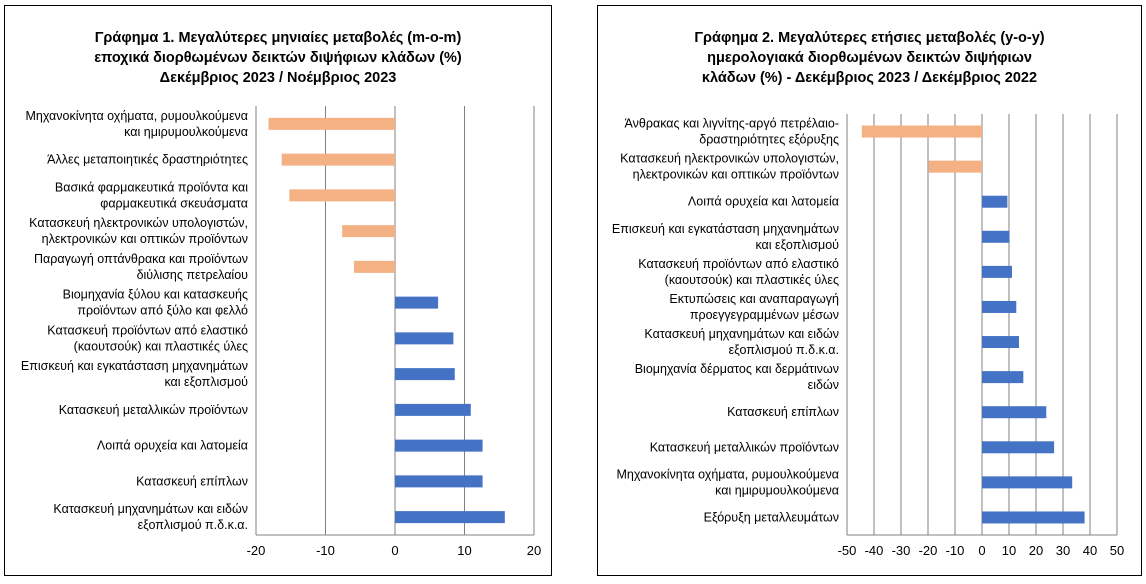 This screenshot has height=584, width=1146. What do you see at coordinates (1090, 550) in the screenshot?
I see `x-tick-label: 40` at bounding box center [1090, 550].